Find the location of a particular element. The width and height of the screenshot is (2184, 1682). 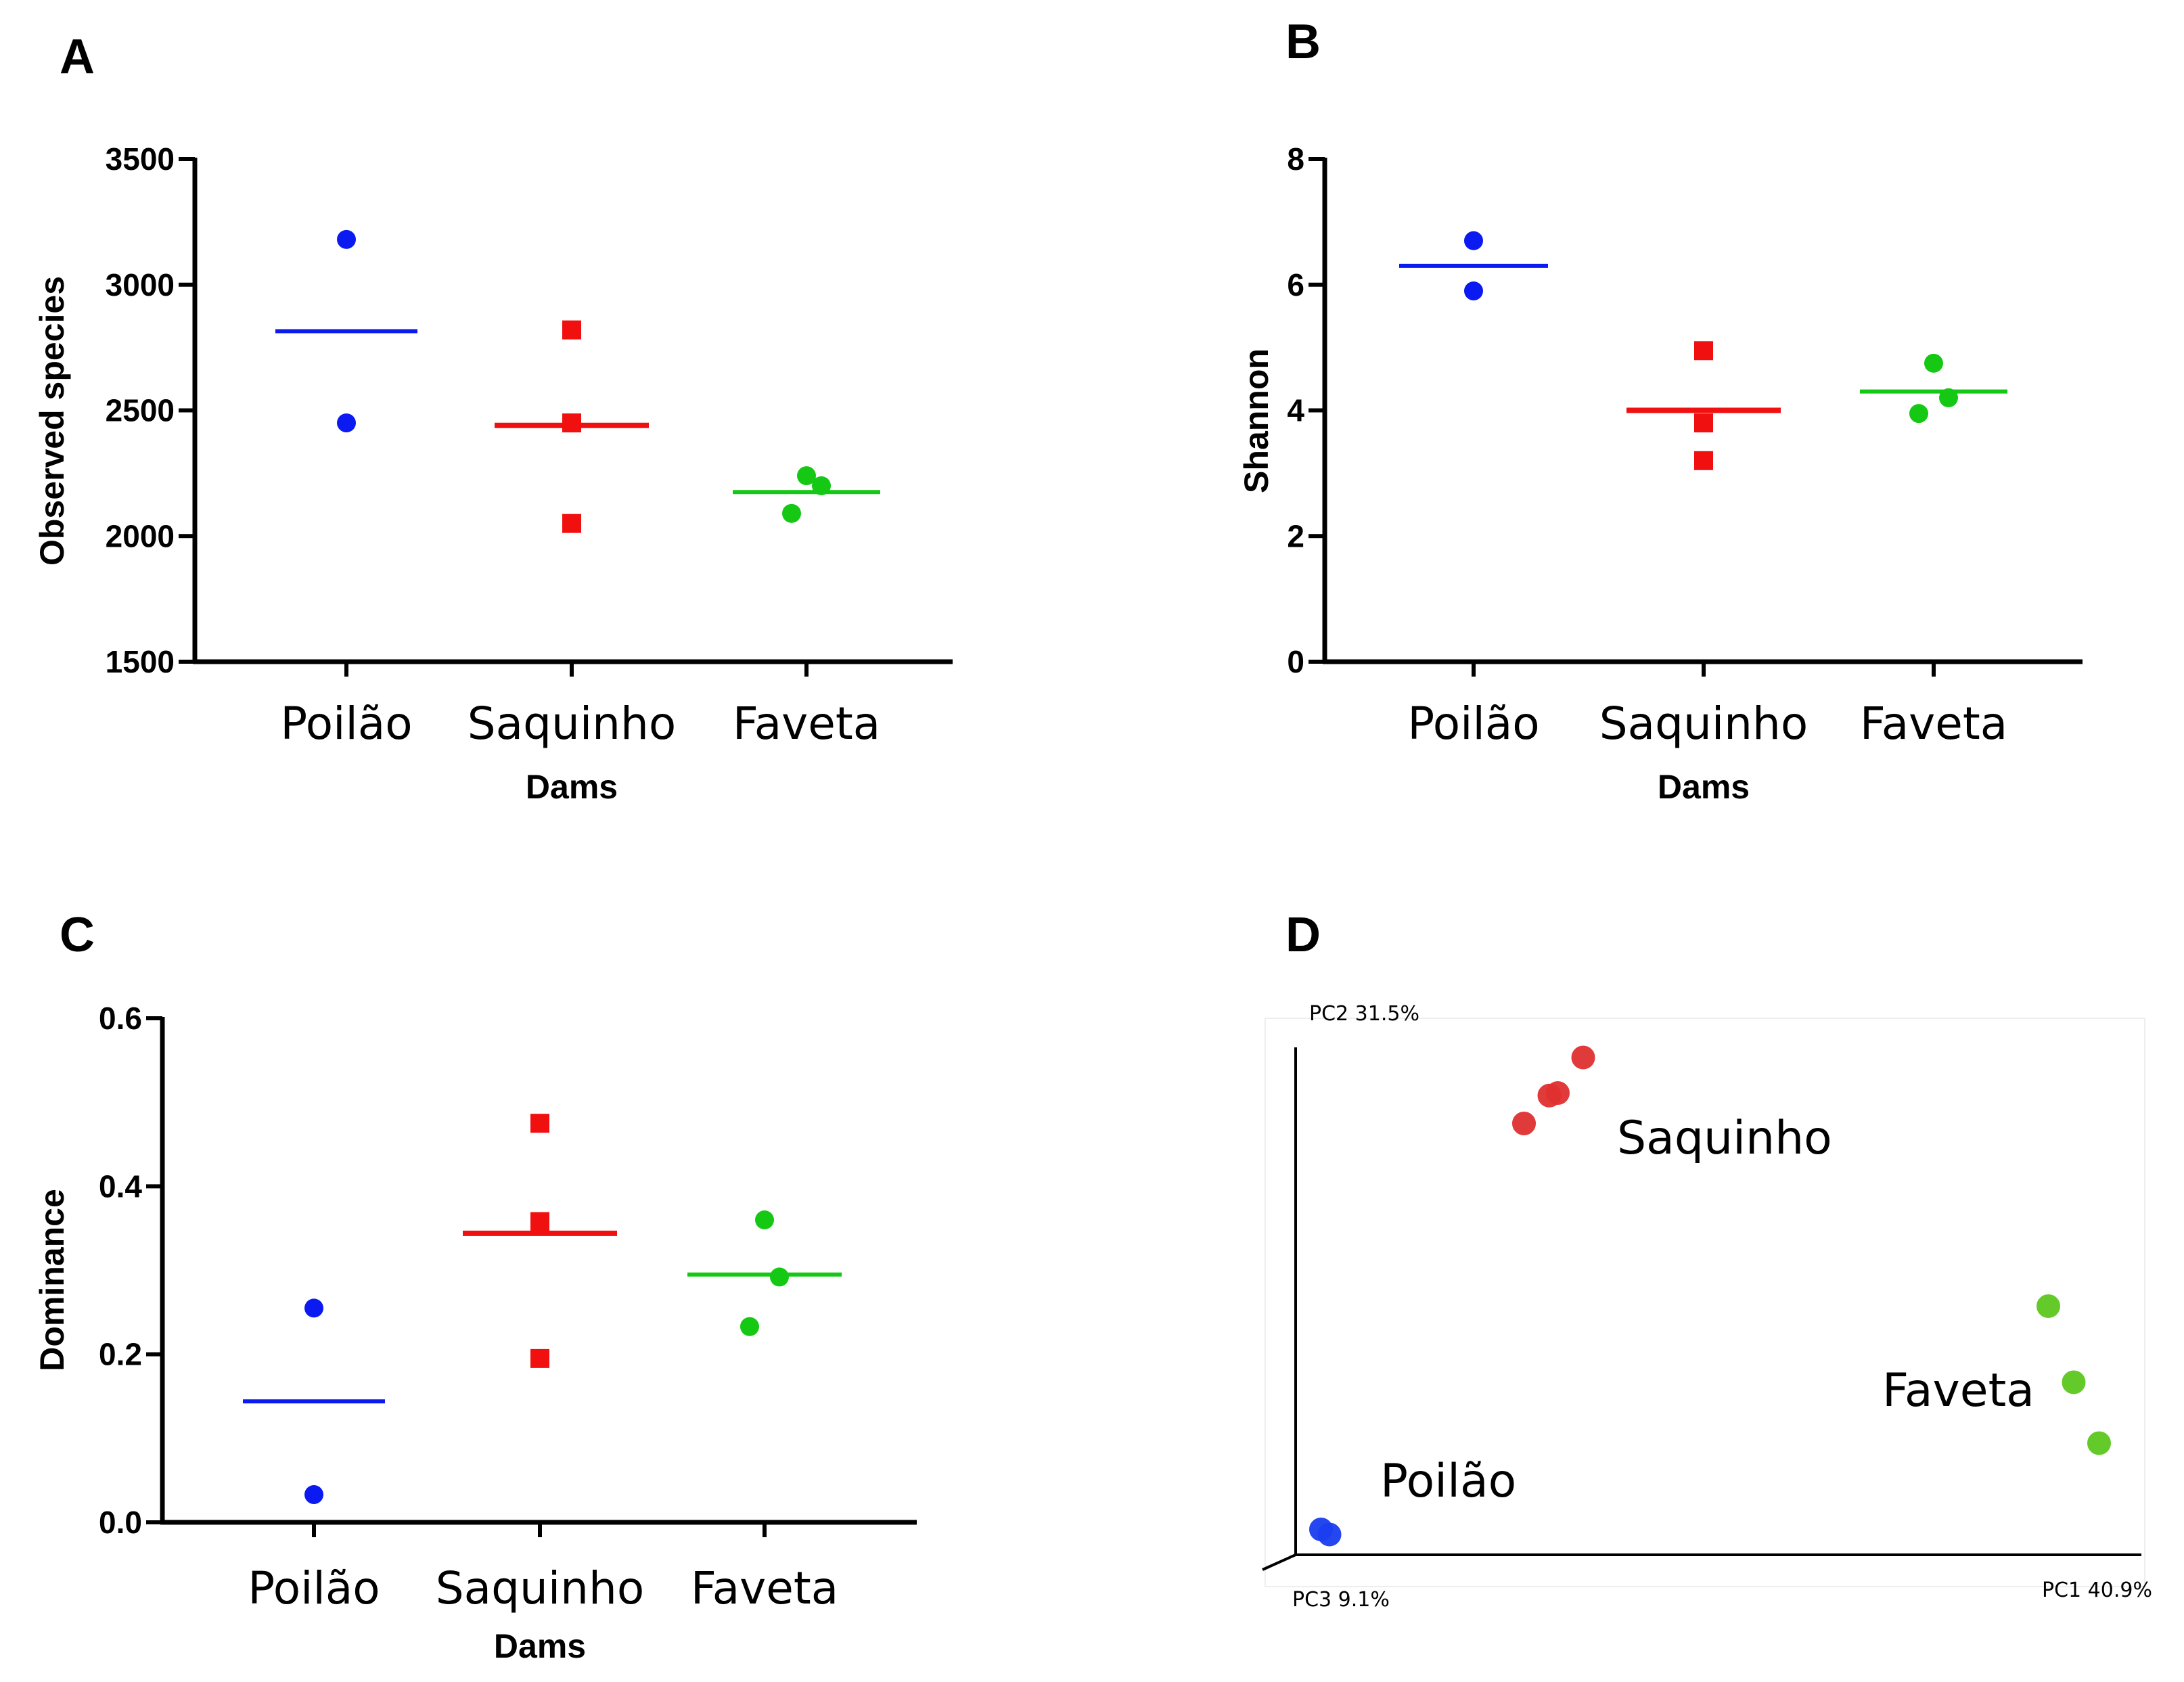

panel-a-category-label-saquinho: Saquinho is located at coordinates (572, 724).